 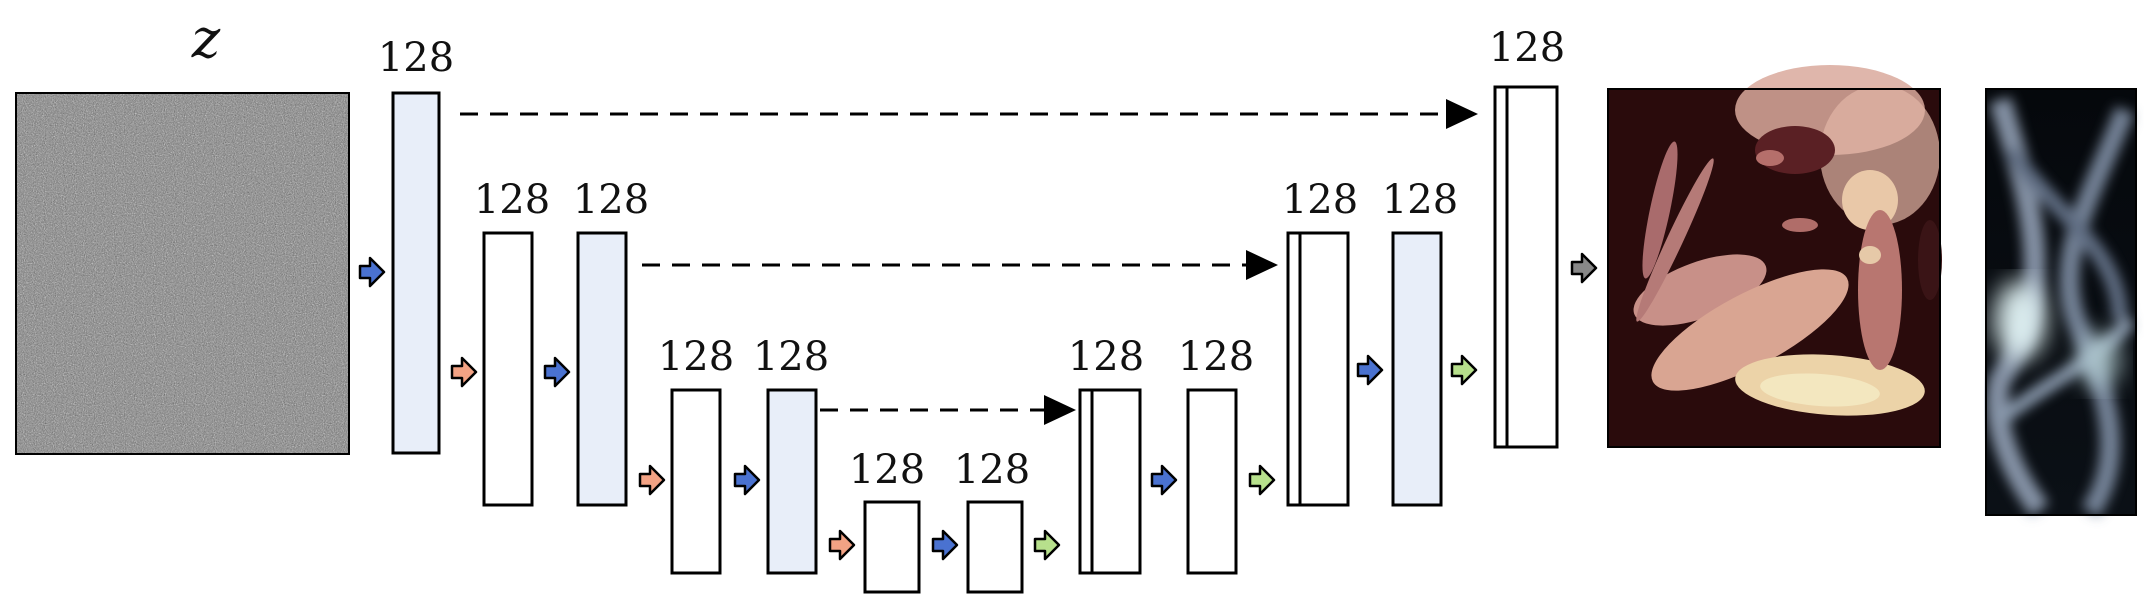 What do you see at coordinates (696, 357) in the screenshot?
I see `block-4-label: 128` at bounding box center [696, 357].